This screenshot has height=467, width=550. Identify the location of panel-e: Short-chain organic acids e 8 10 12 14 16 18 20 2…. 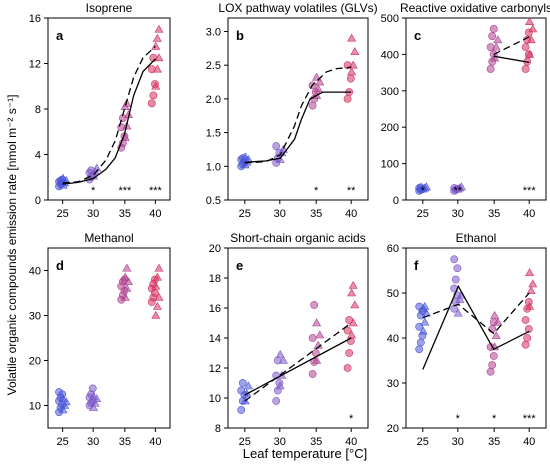
(289, 339).